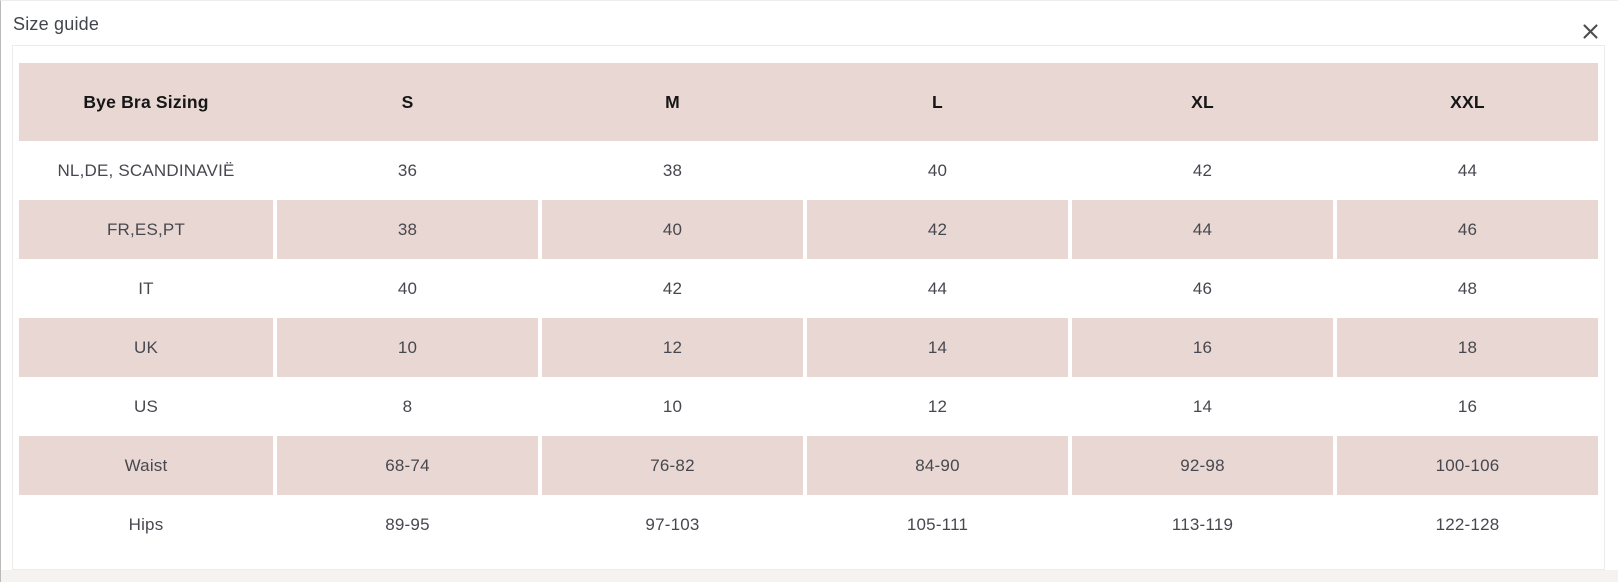 The height and width of the screenshot is (582, 1618). Describe the element at coordinates (808, 288) in the screenshot. I see `table-row: IT 40 42 44 46 48` at that location.